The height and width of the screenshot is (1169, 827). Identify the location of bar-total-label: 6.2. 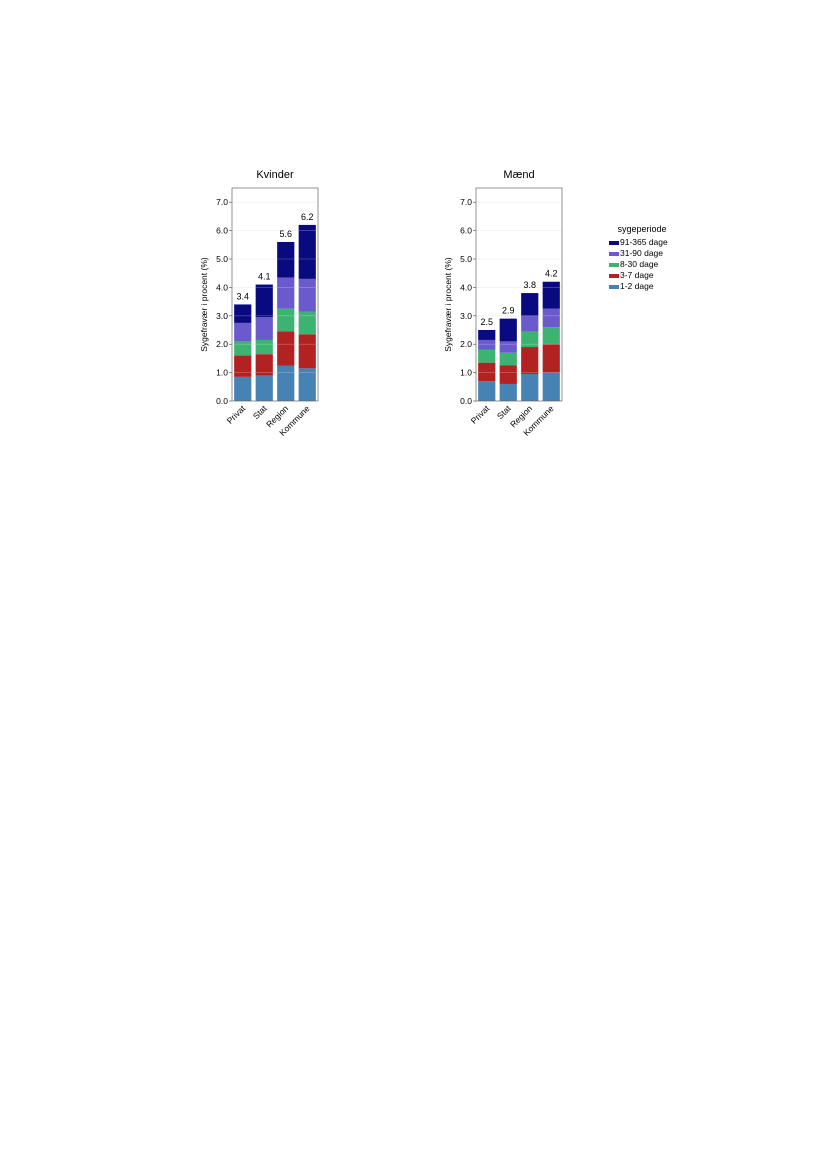
(307, 217).